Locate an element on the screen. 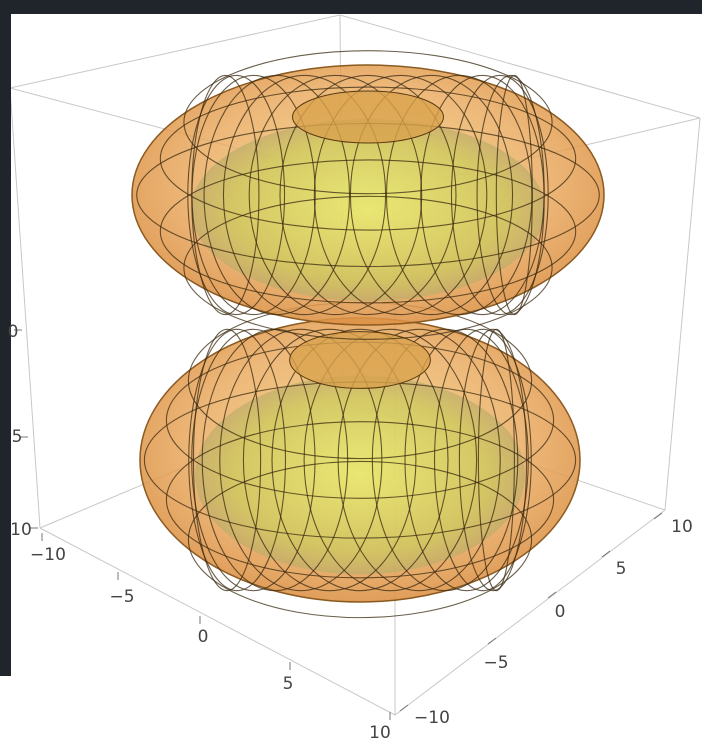  left-frame is located at coordinates (5, 338).